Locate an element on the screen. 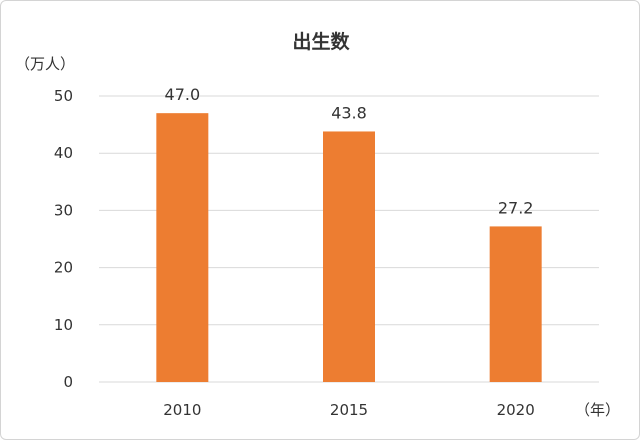 This screenshot has height=441, width=640. y-tick-label: 40 is located at coordinates (63, 153).